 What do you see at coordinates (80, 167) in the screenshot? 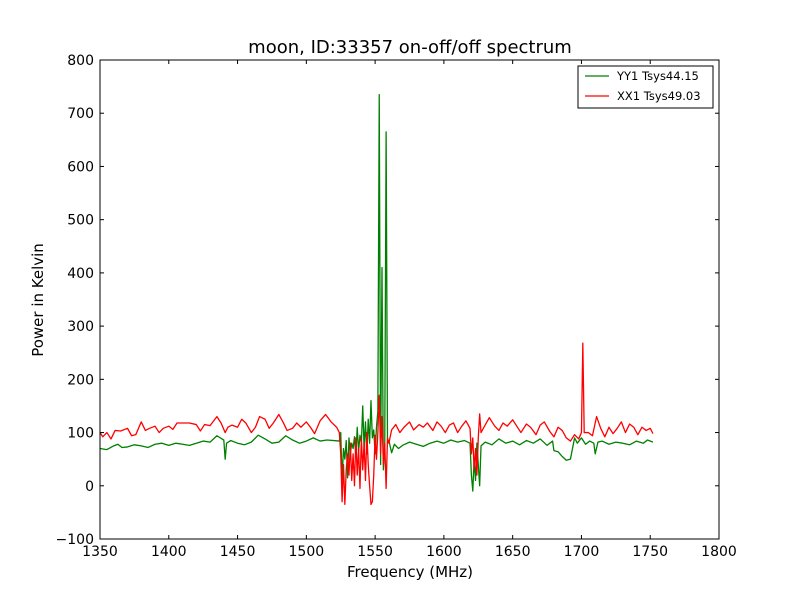
I see `y-tick-label: 600` at bounding box center [80, 167].